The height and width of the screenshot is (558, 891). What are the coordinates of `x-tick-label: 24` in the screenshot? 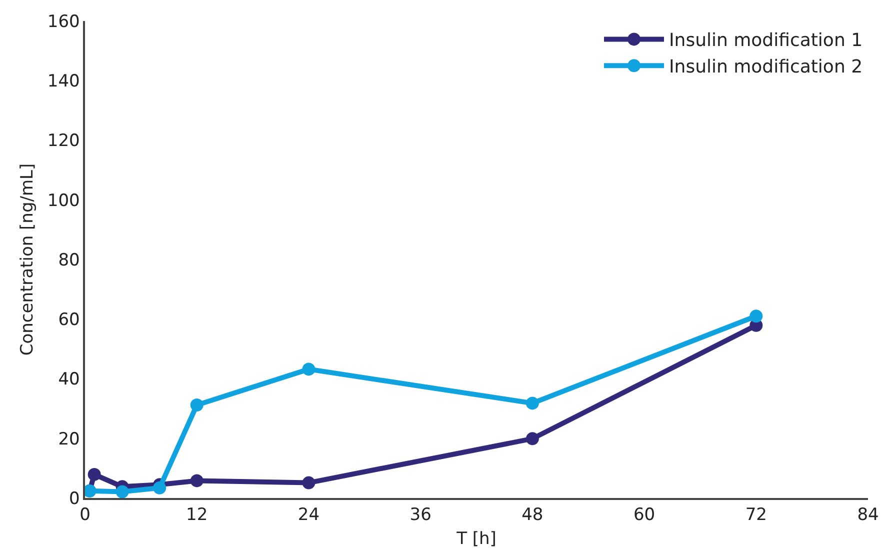 It's located at (309, 515).